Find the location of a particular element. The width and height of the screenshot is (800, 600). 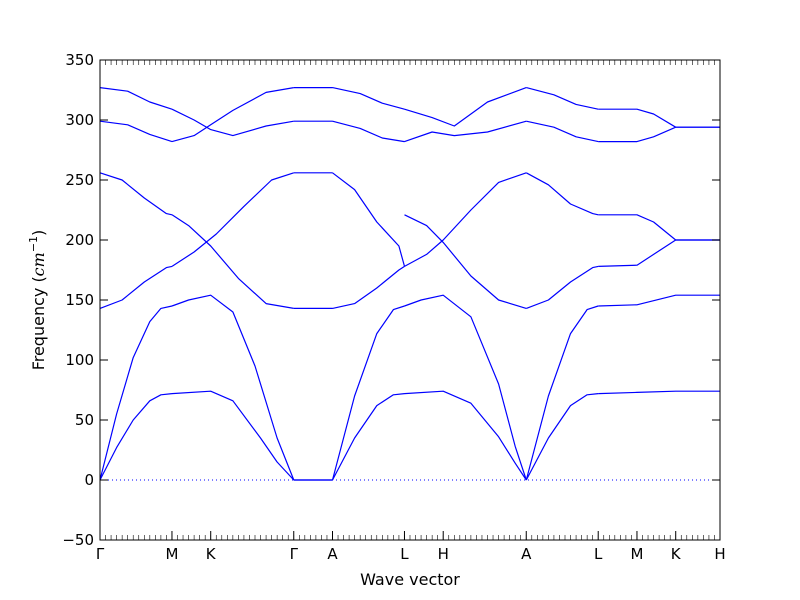

y-axis-unit-base: cm is located at coordinates (38, 264).